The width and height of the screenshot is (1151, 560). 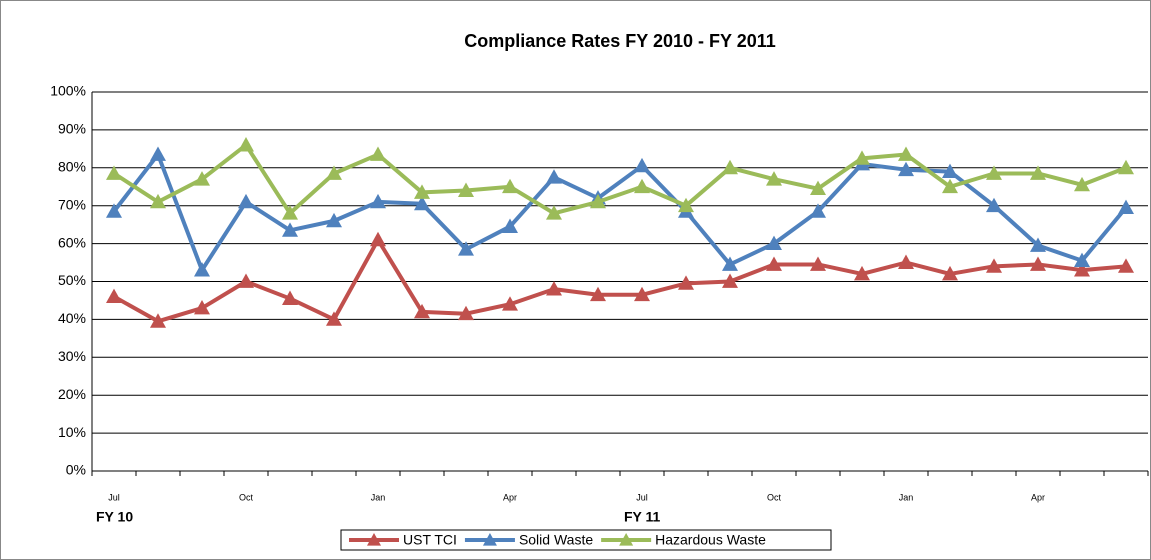 What do you see at coordinates (72, 280) in the screenshot?
I see `y-tick-label: 50%` at bounding box center [72, 280].